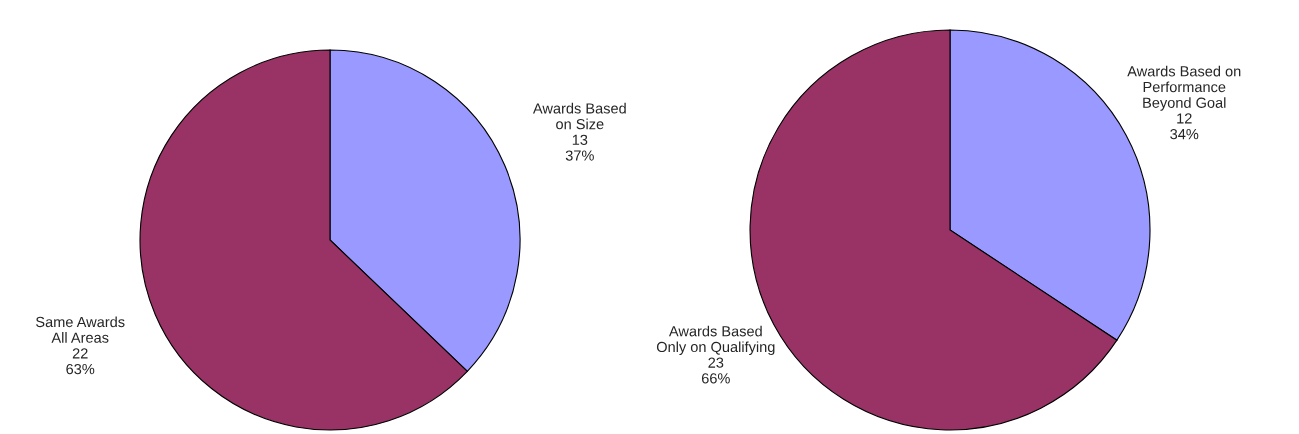  I want to click on data-label: 23 66%, so click(715, 370).